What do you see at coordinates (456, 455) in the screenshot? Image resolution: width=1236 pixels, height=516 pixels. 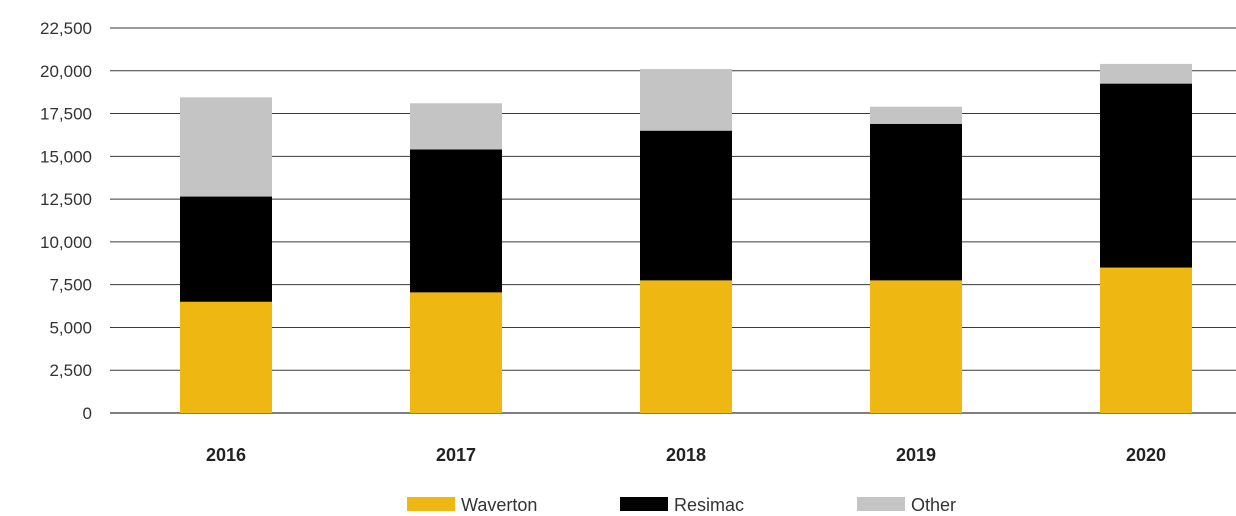 I see `x-tick-label: 2017` at bounding box center [456, 455].